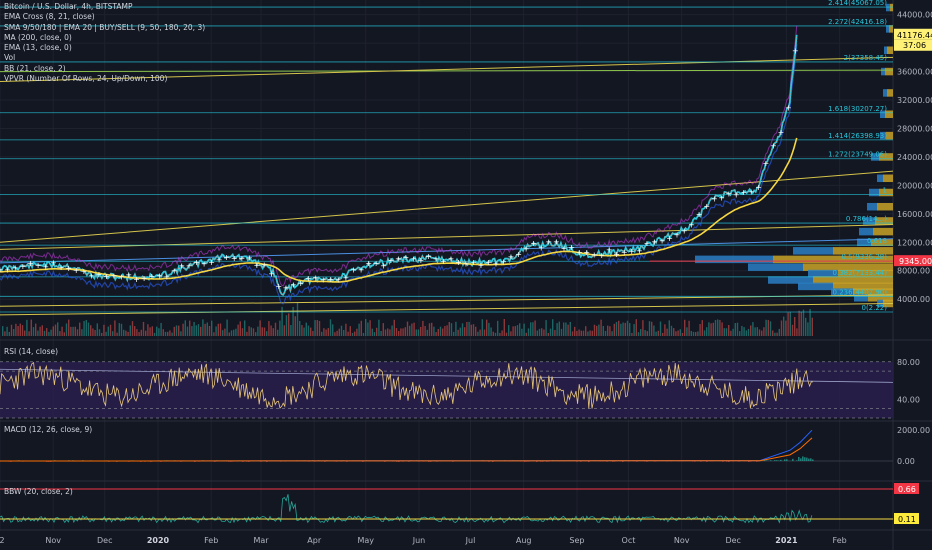 The height and width of the screenshot is (550, 932). I want to click on x-tick-3: 2020, so click(158, 540).